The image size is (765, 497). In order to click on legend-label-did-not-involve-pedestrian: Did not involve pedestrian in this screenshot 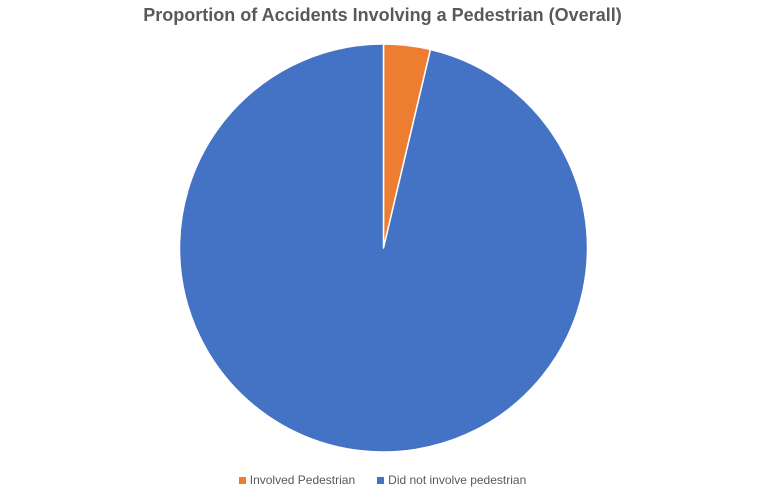, I will do `click(457, 480)`.